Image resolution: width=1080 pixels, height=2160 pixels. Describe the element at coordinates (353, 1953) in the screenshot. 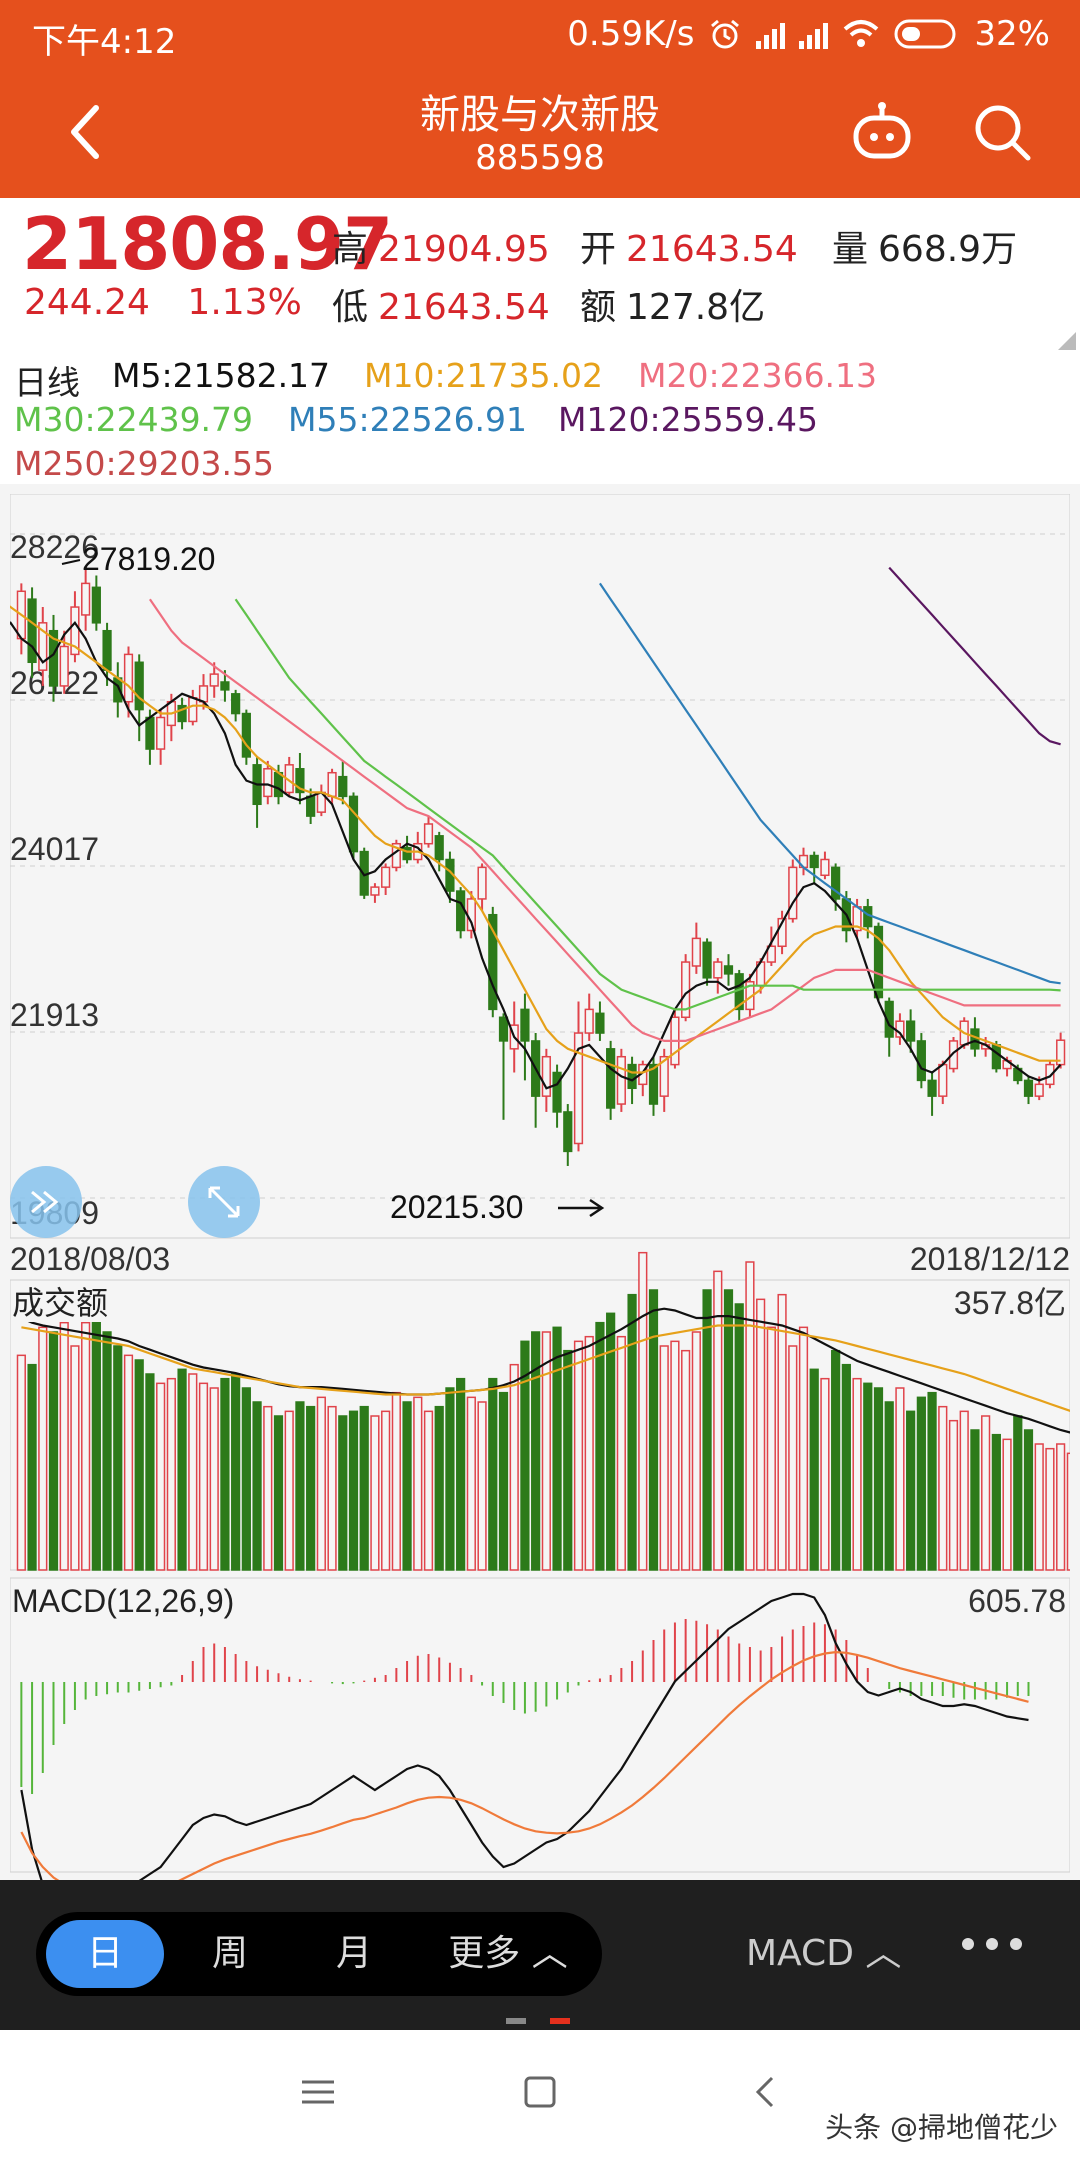

I see `tab-month: 月` at that location.